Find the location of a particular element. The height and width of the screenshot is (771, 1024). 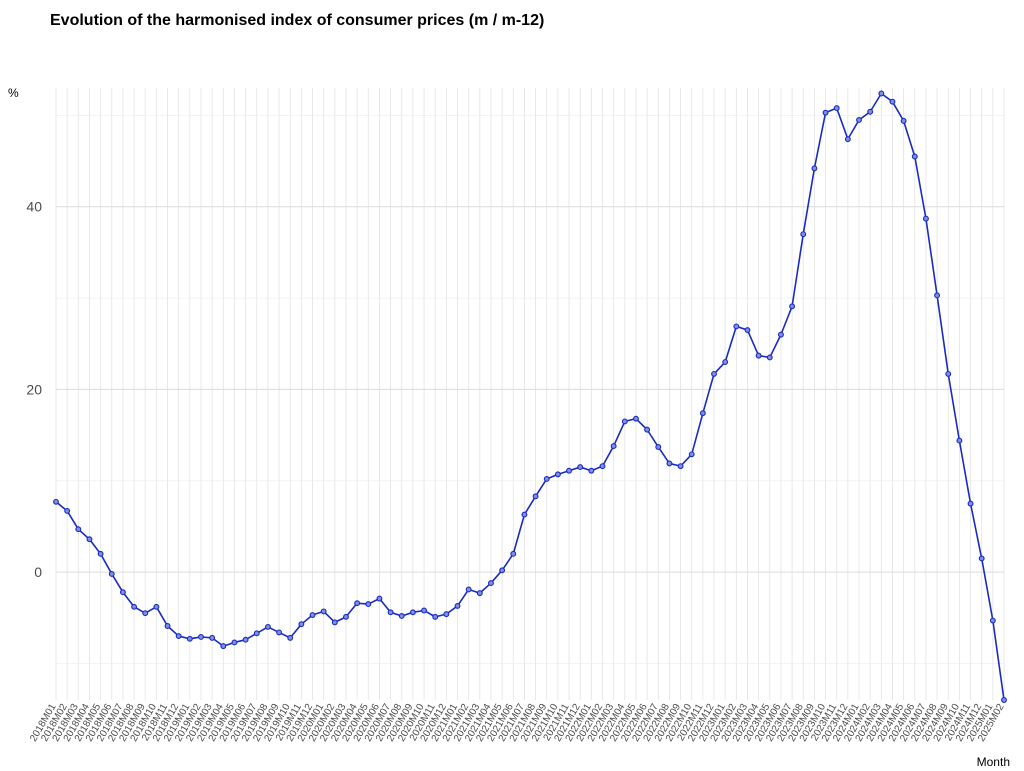

x-axis-label: Month is located at coordinates (993, 762).